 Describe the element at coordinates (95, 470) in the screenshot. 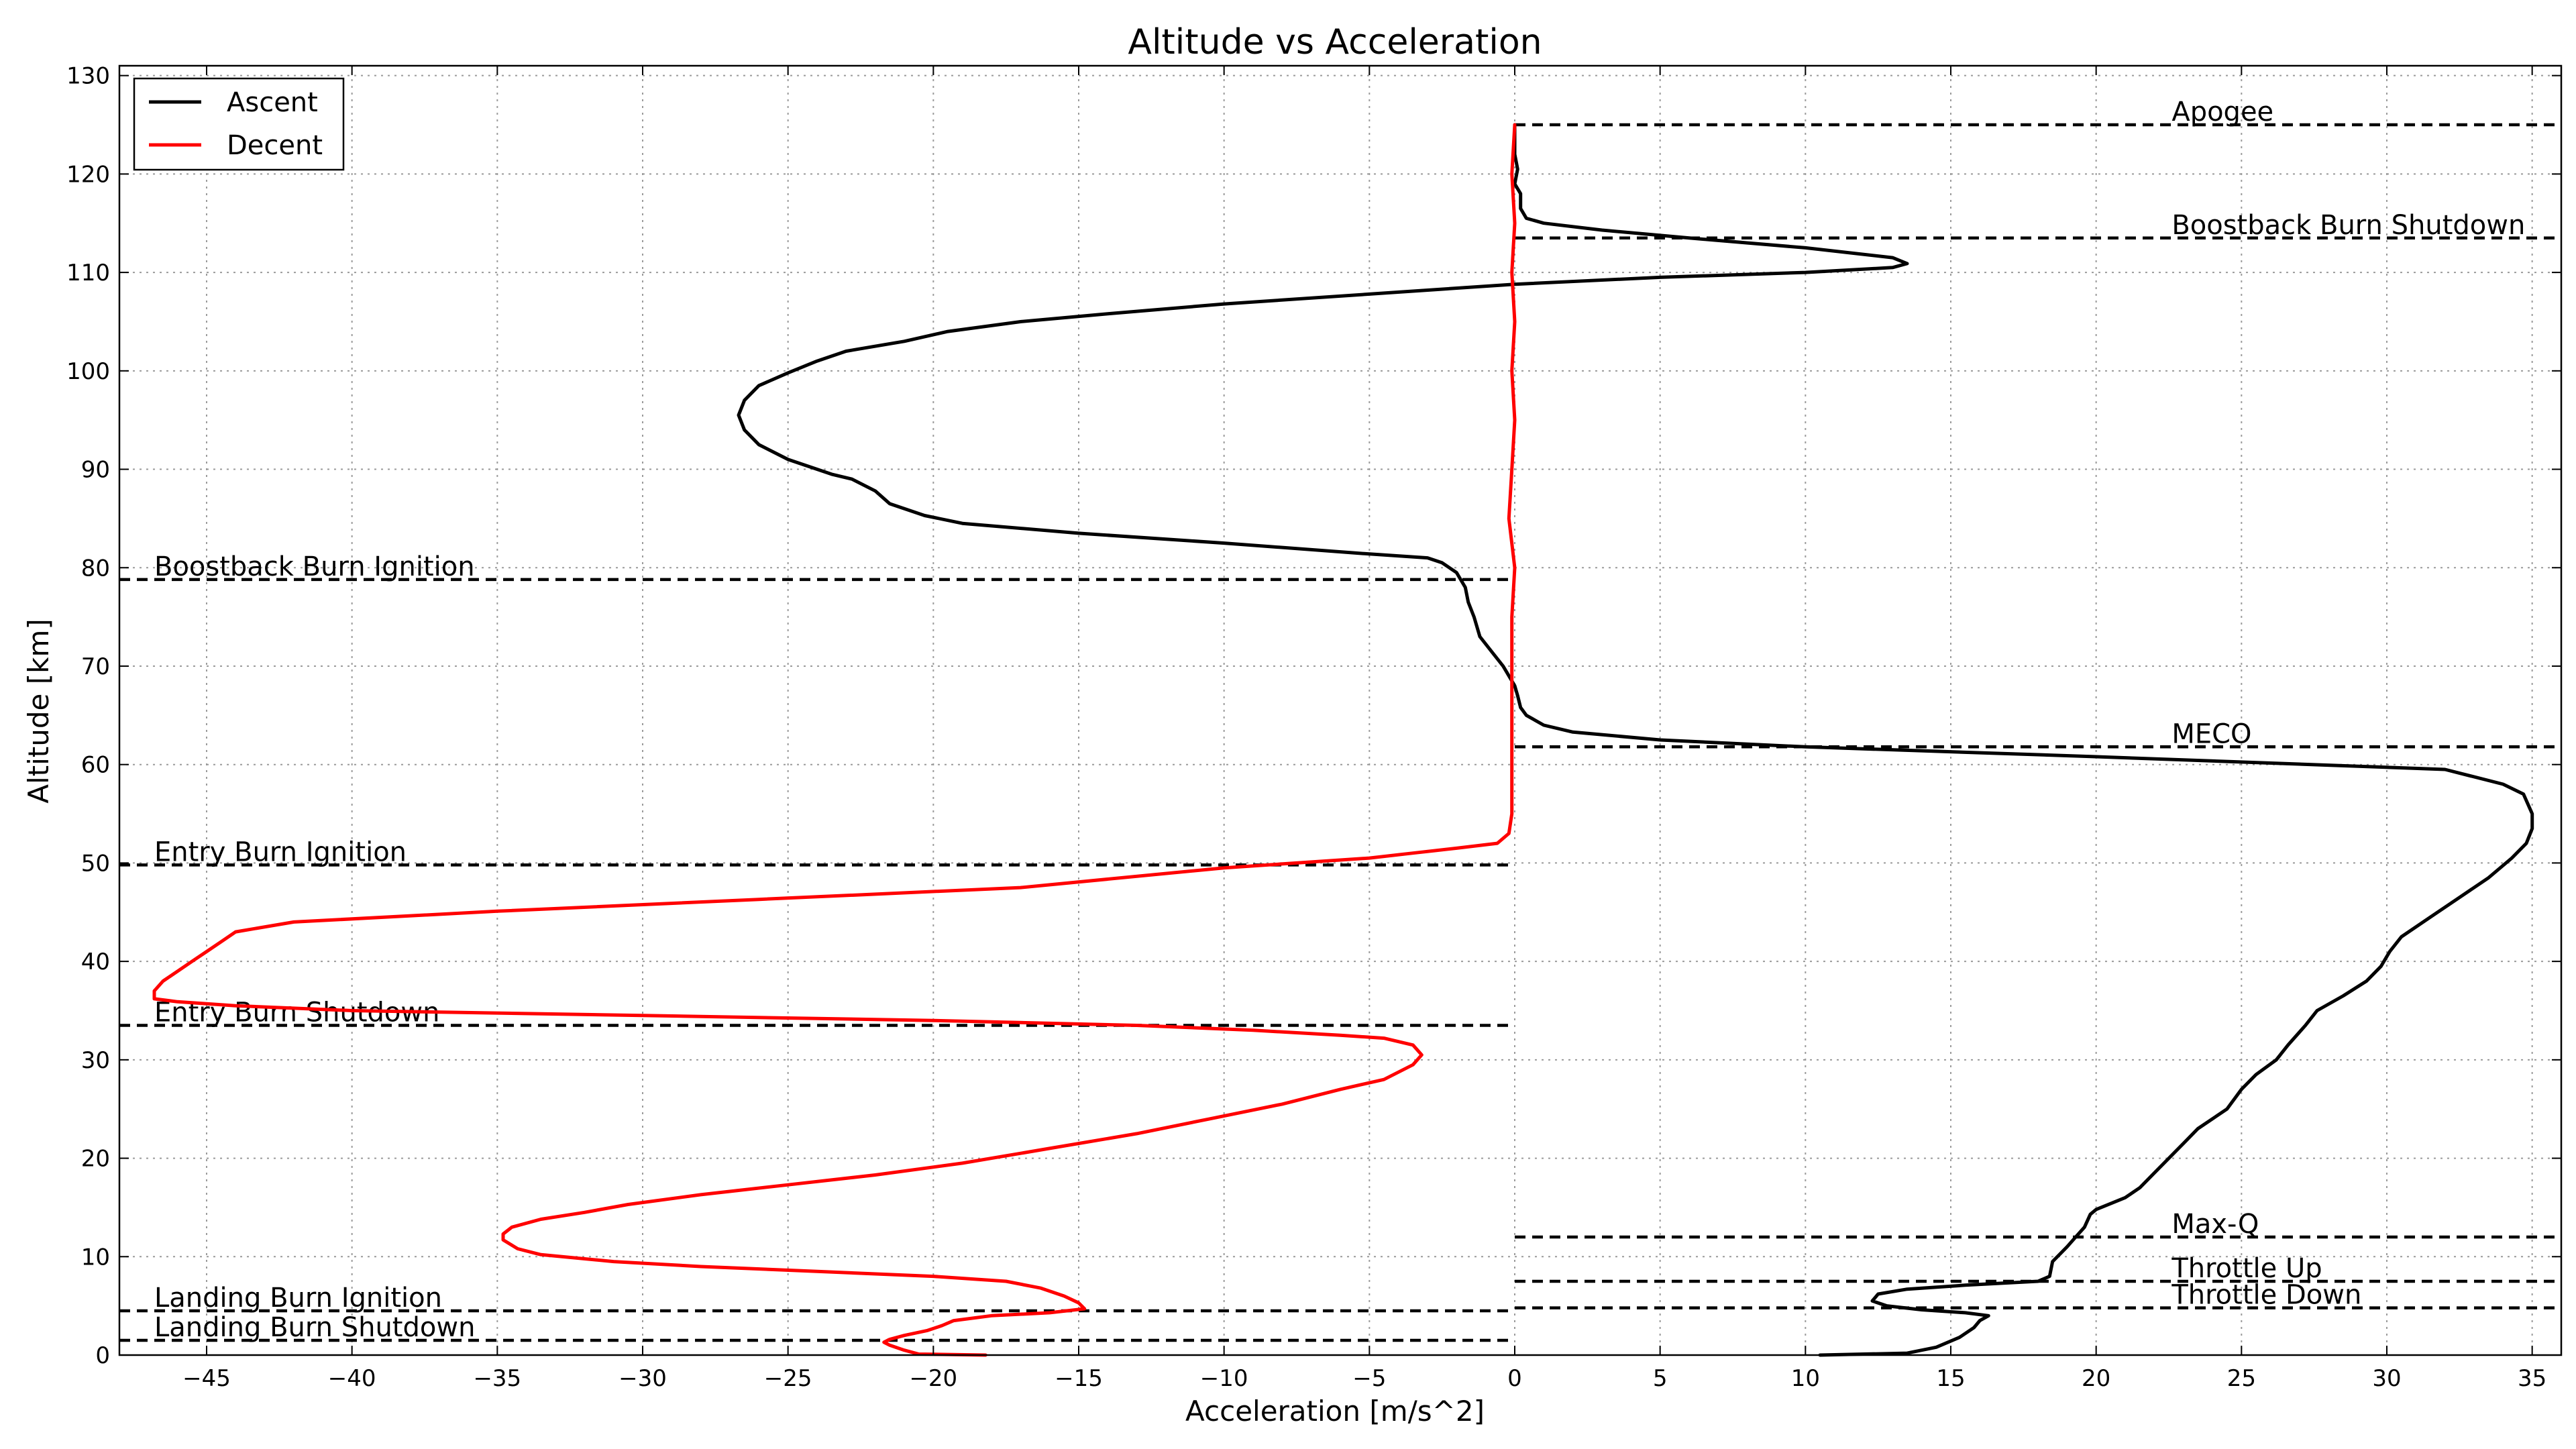

I see `y-tick-label: 90` at that location.